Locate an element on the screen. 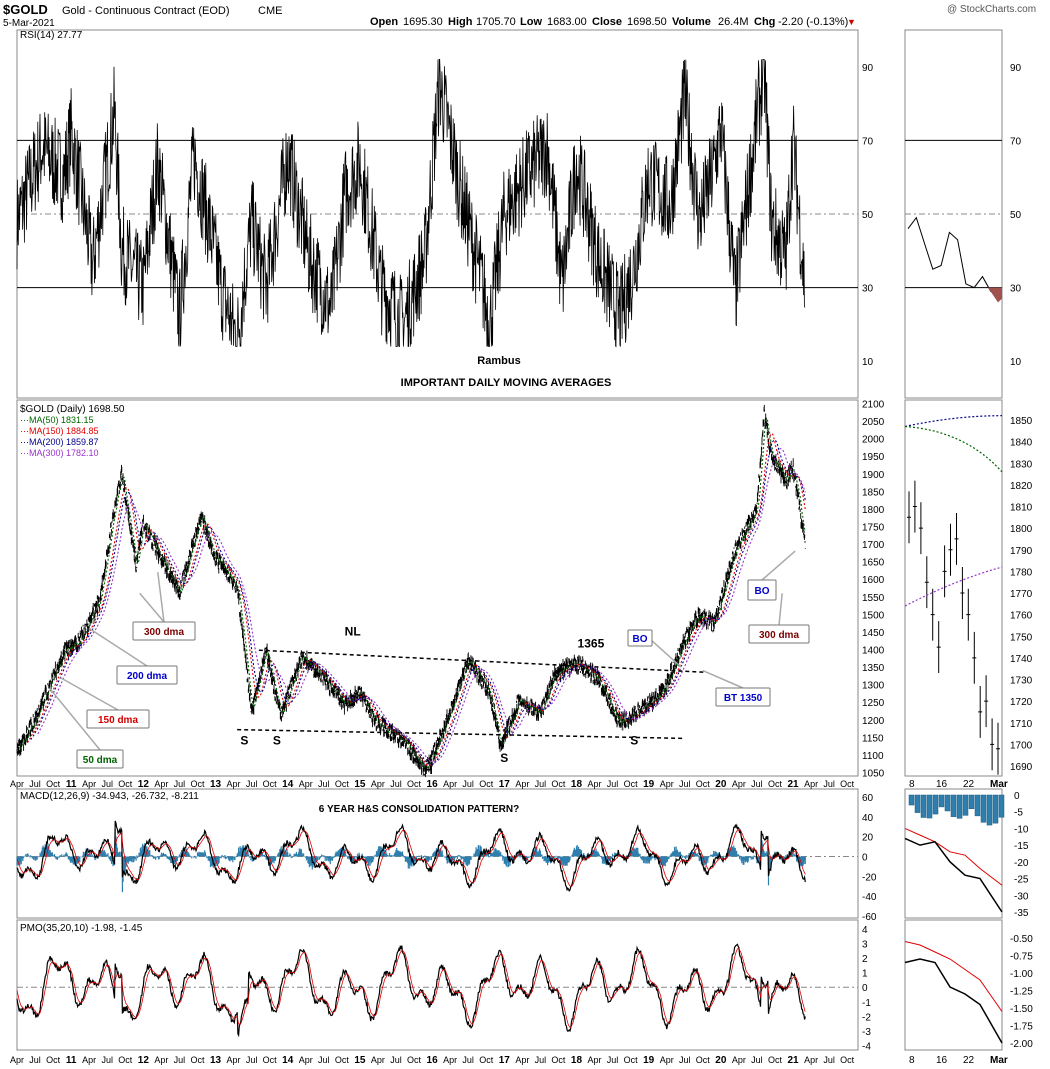 The image size is (1050, 1069). pattern-annotation-3: S is located at coordinates (277, 740).